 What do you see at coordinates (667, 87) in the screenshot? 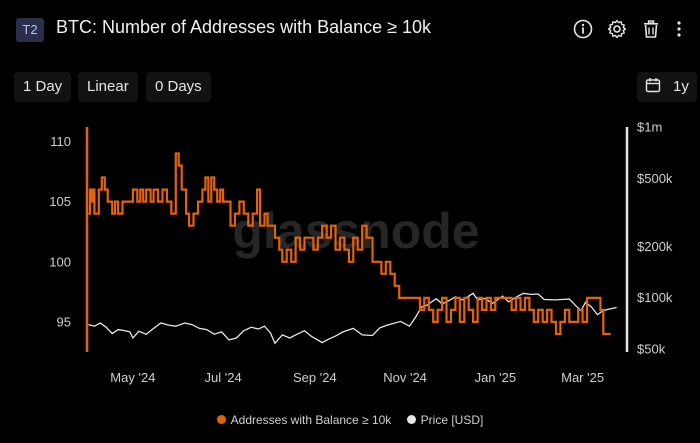
I see `range-button: 1y` at bounding box center [667, 87].